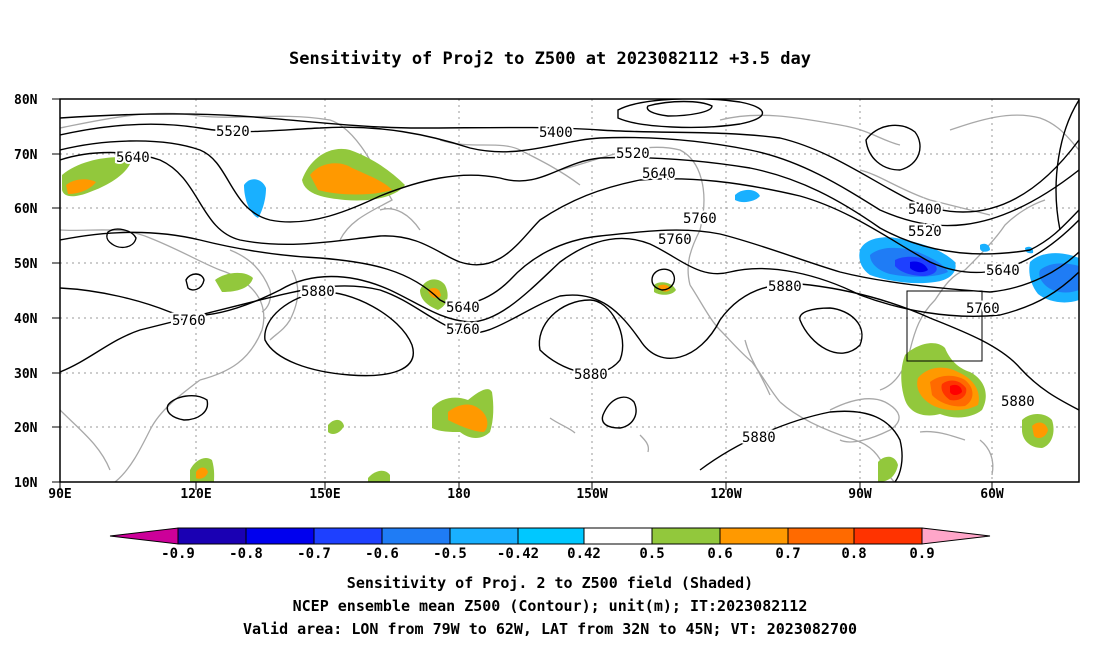 Image resolution: width=1100 pixels, height=650 pixels. I want to click on lon-label: 120W, so click(725, 494).